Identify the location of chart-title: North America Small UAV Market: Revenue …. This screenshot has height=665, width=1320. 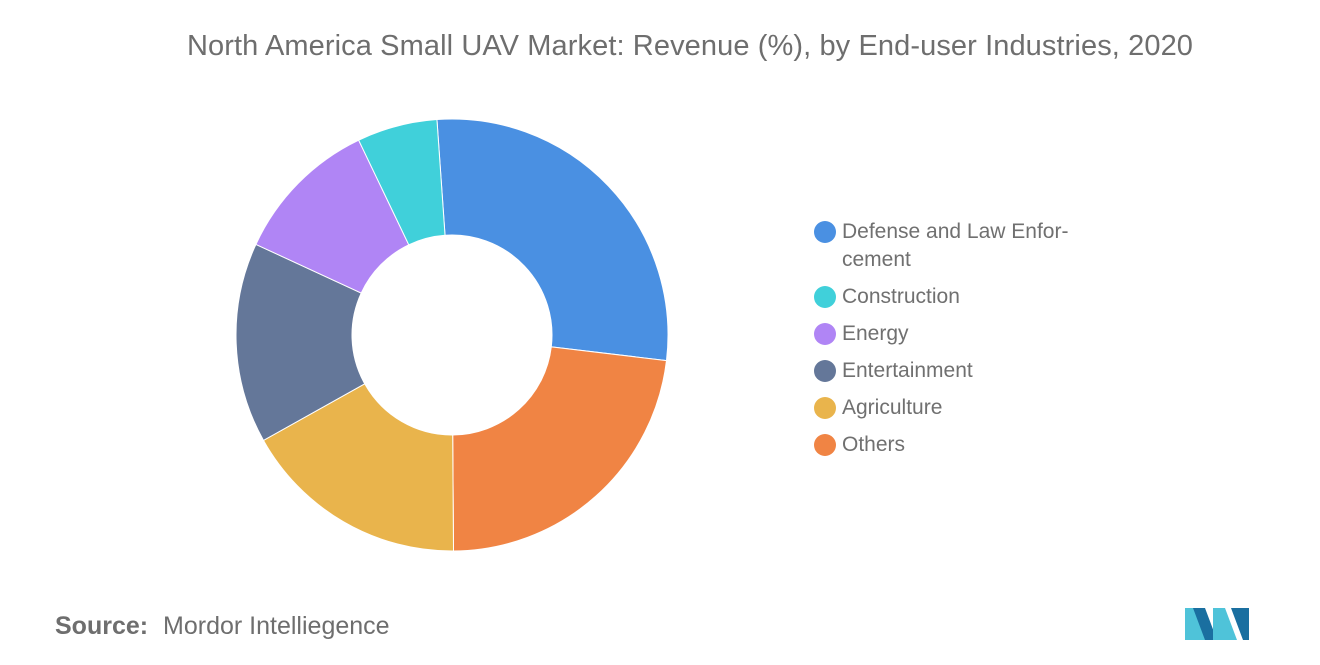
(690, 46).